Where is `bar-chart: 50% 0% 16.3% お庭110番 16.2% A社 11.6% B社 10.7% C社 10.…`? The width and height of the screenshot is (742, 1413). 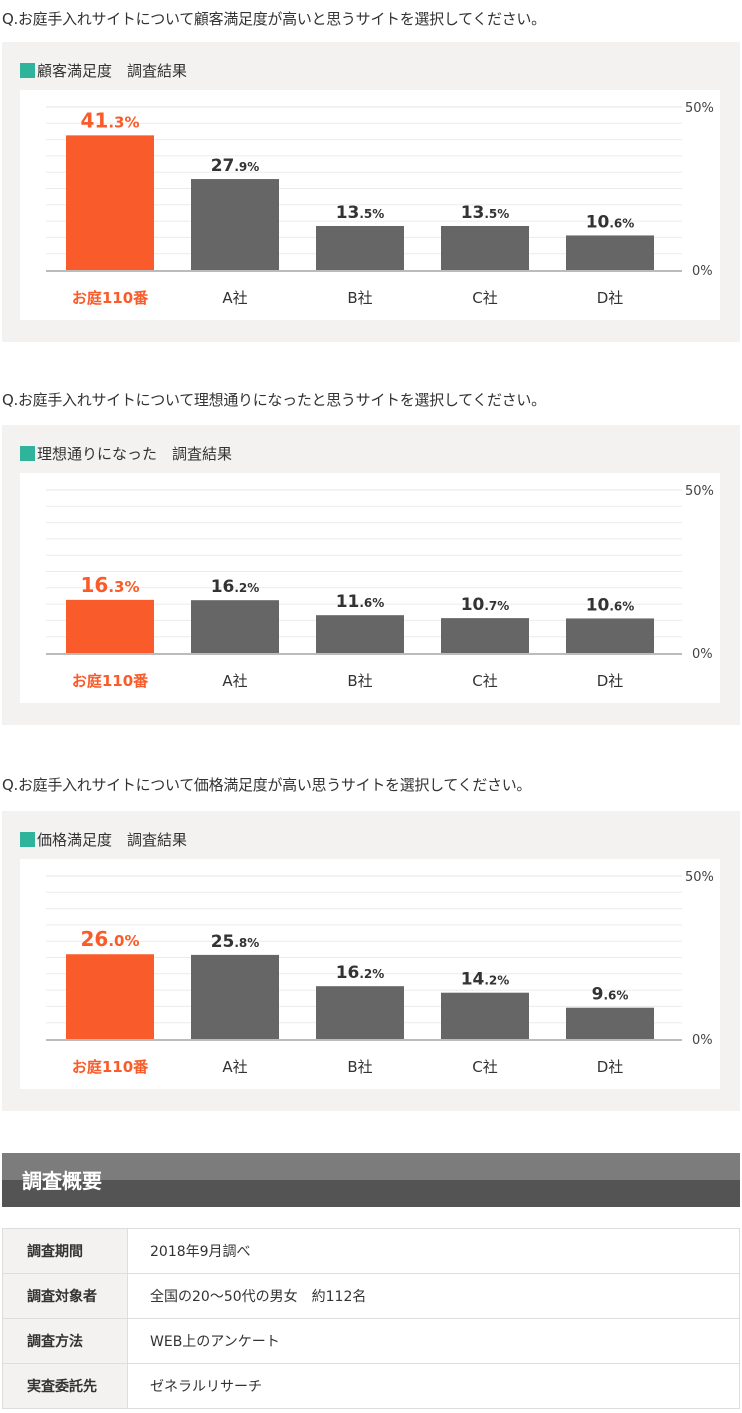
bar-chart: 50% 0% 16.3% お庭110番 16.2% A社 11.6% B社 10.7% C社 10.… is located at coordinates (380, 587).